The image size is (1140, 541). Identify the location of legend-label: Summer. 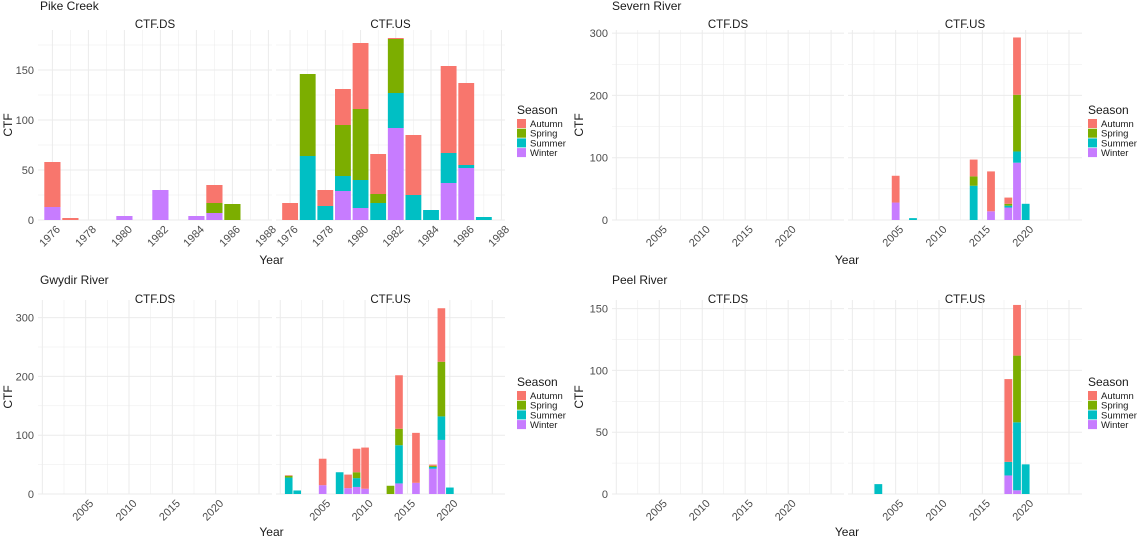
(1119, 415).